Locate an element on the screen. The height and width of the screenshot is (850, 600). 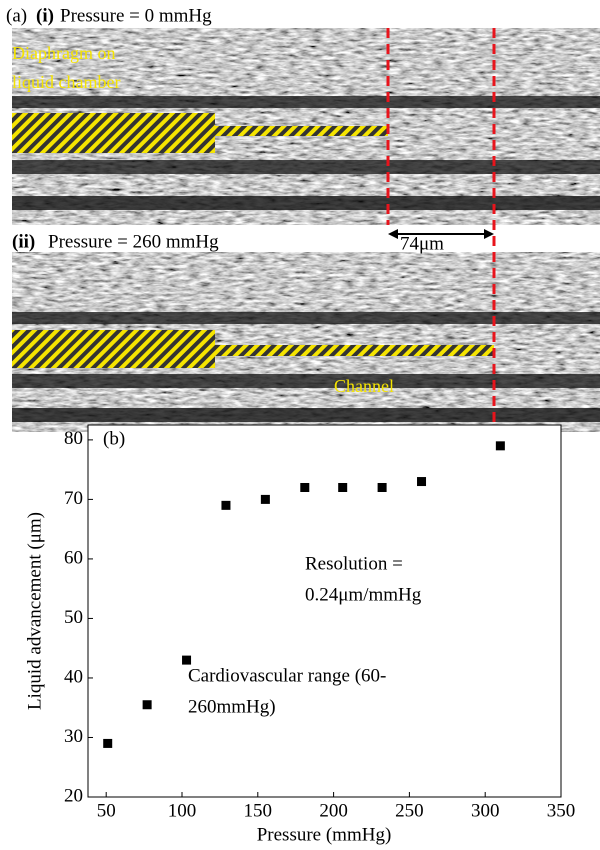
y-tick-label: 40 is located at coordinates (73, 676).